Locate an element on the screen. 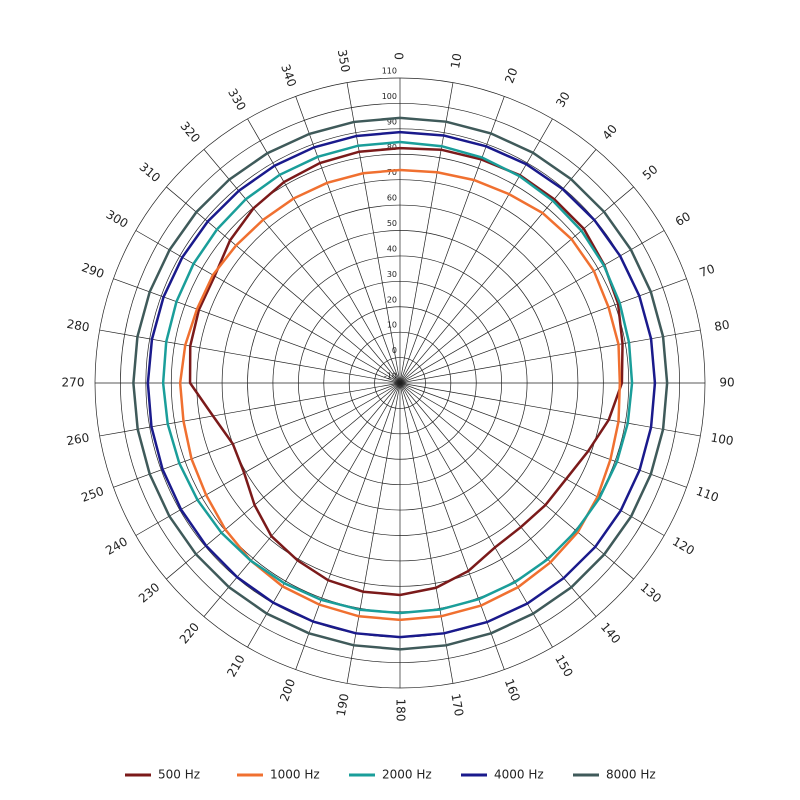 The height and width of the screenshot is (800, 800). angle-label: 120 is located at coordinates (683, 546).